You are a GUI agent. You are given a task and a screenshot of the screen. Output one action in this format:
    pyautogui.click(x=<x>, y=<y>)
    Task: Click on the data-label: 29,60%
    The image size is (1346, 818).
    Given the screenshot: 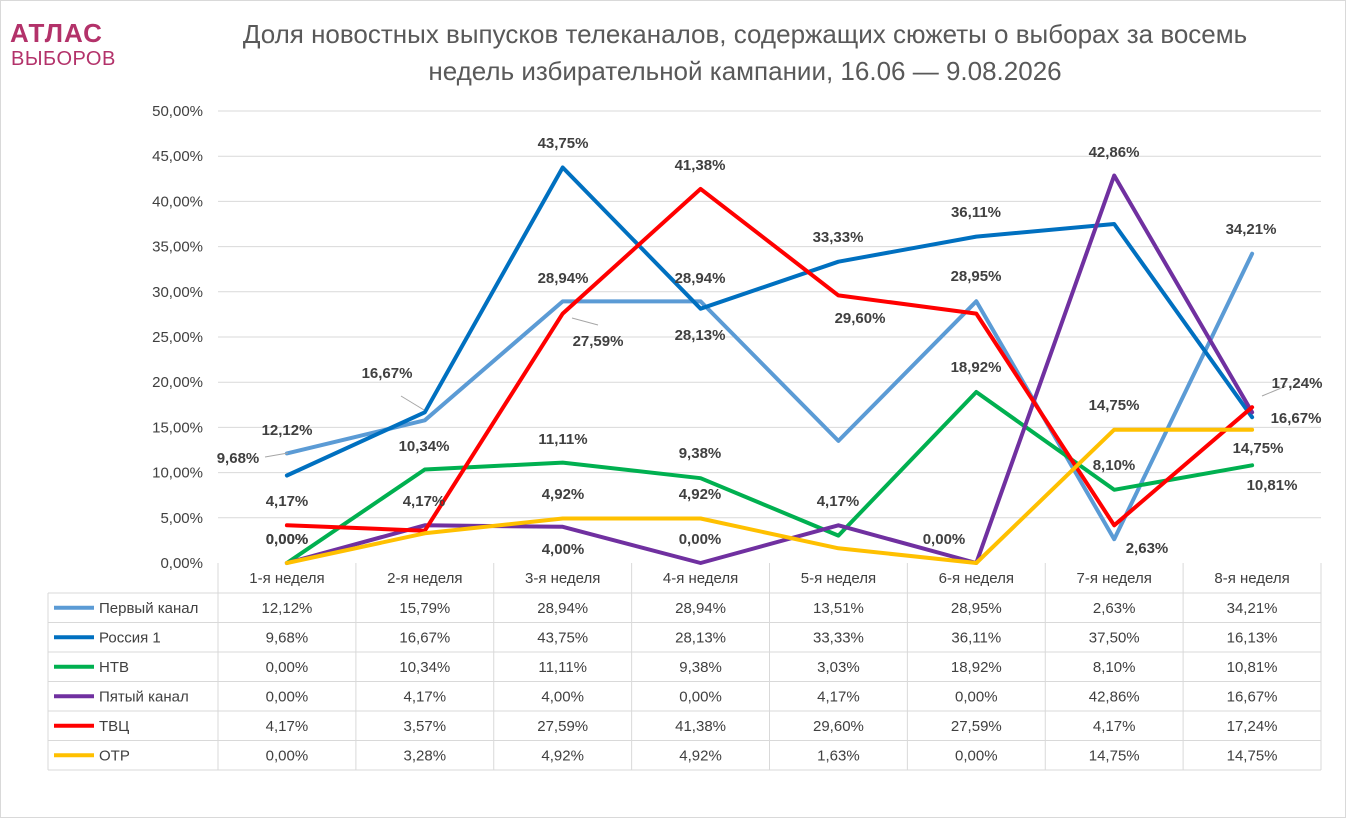 What is the action you would take?
    pyautogui.click(x=860, y=318)
    